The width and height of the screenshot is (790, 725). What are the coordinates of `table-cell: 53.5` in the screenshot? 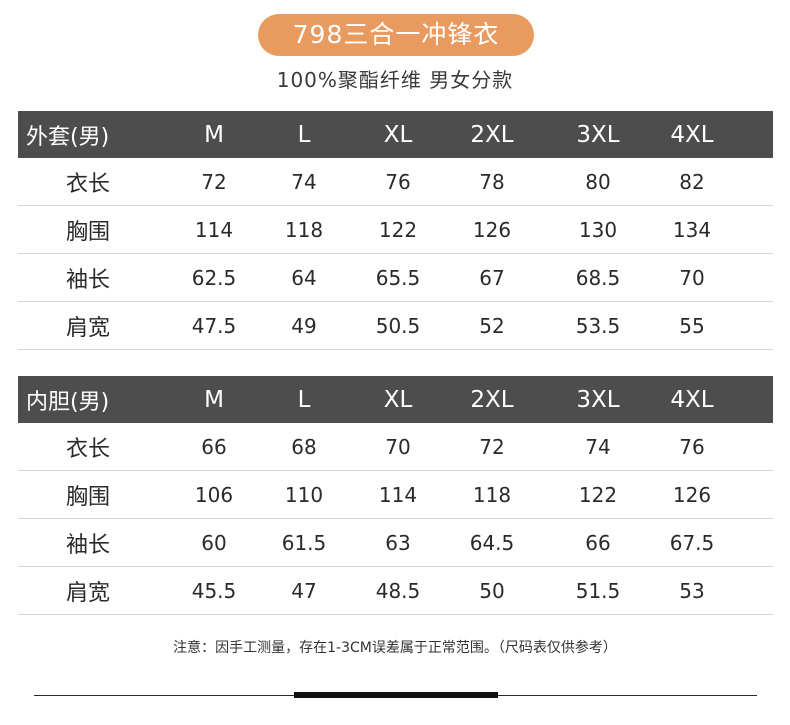 It's located at (598, 325).